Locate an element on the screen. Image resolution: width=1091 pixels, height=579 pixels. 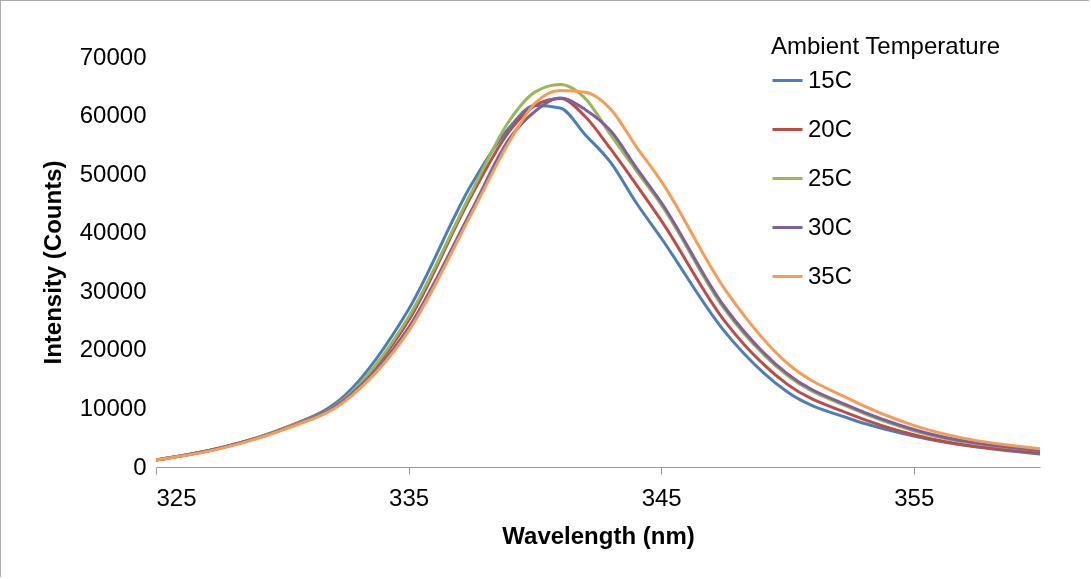
y-tick-label: 40000 is located at coordinates (113, 232).